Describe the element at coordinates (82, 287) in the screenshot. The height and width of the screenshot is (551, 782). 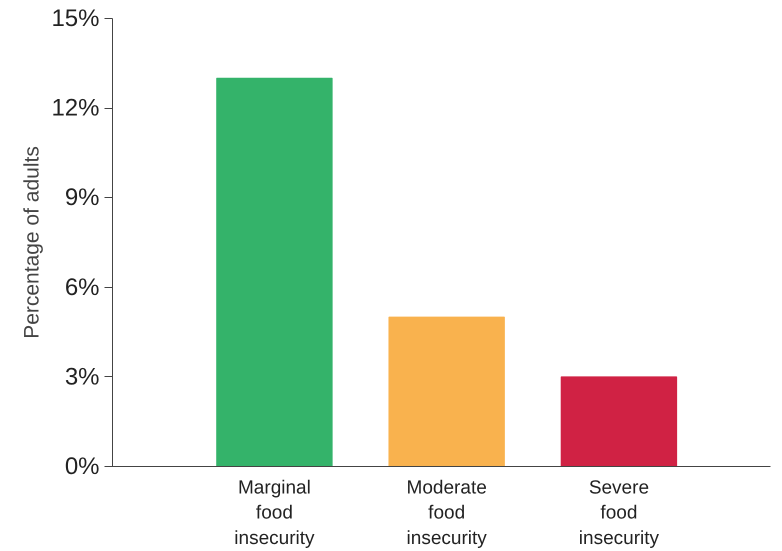
I see `y-tick-label: 6%` at that location.